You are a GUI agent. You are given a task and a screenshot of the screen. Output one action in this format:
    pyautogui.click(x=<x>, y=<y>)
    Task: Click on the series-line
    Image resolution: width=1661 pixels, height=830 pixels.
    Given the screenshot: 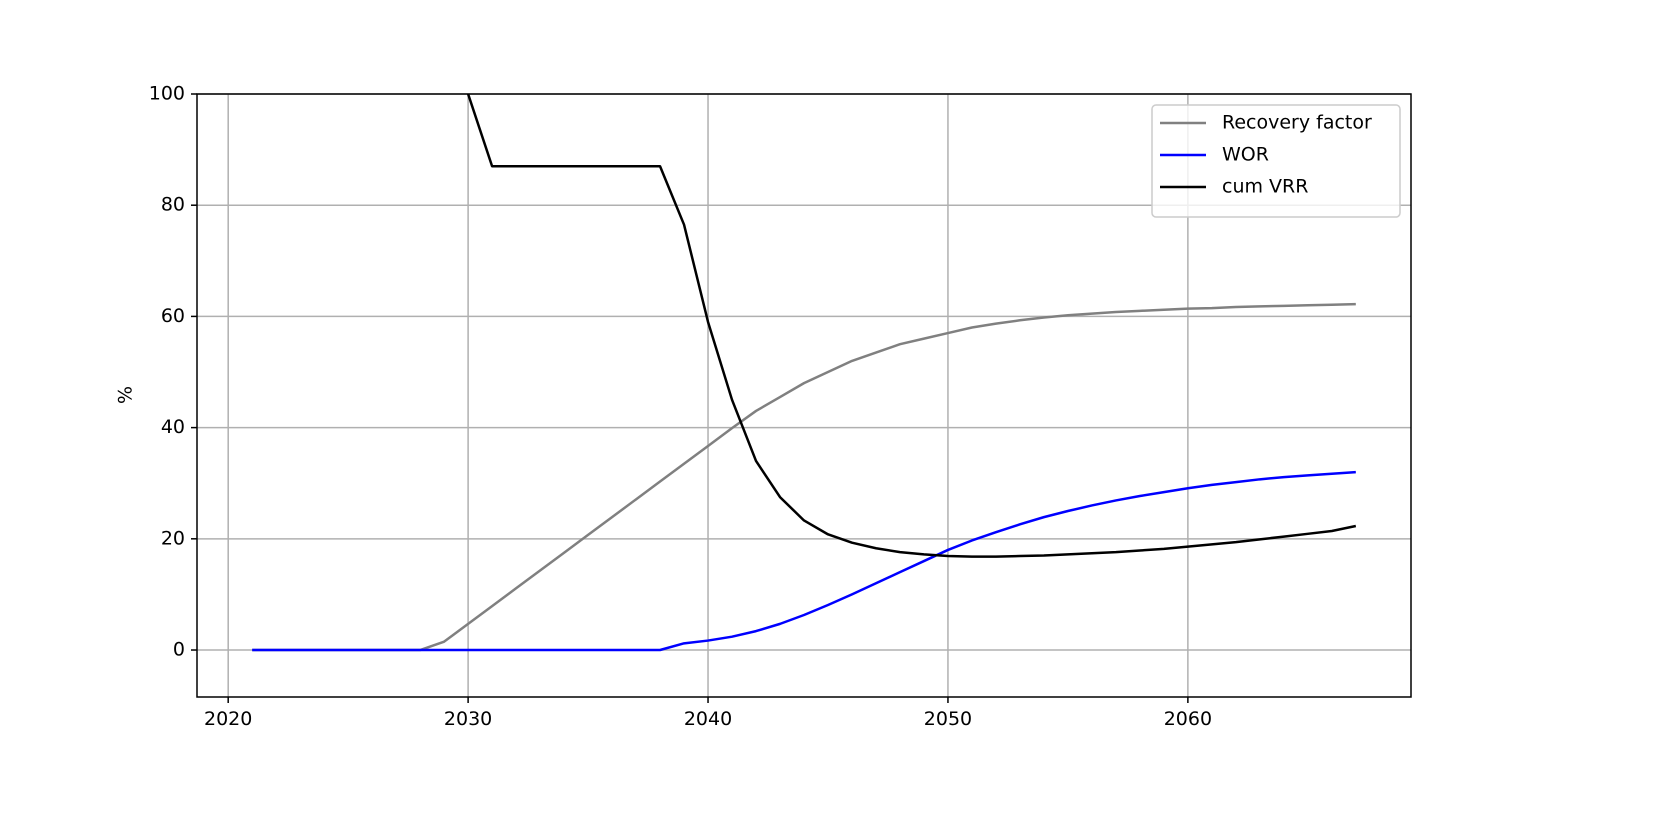 What is the action you would take?
    pyautogui.click(x=804, y=561)
    